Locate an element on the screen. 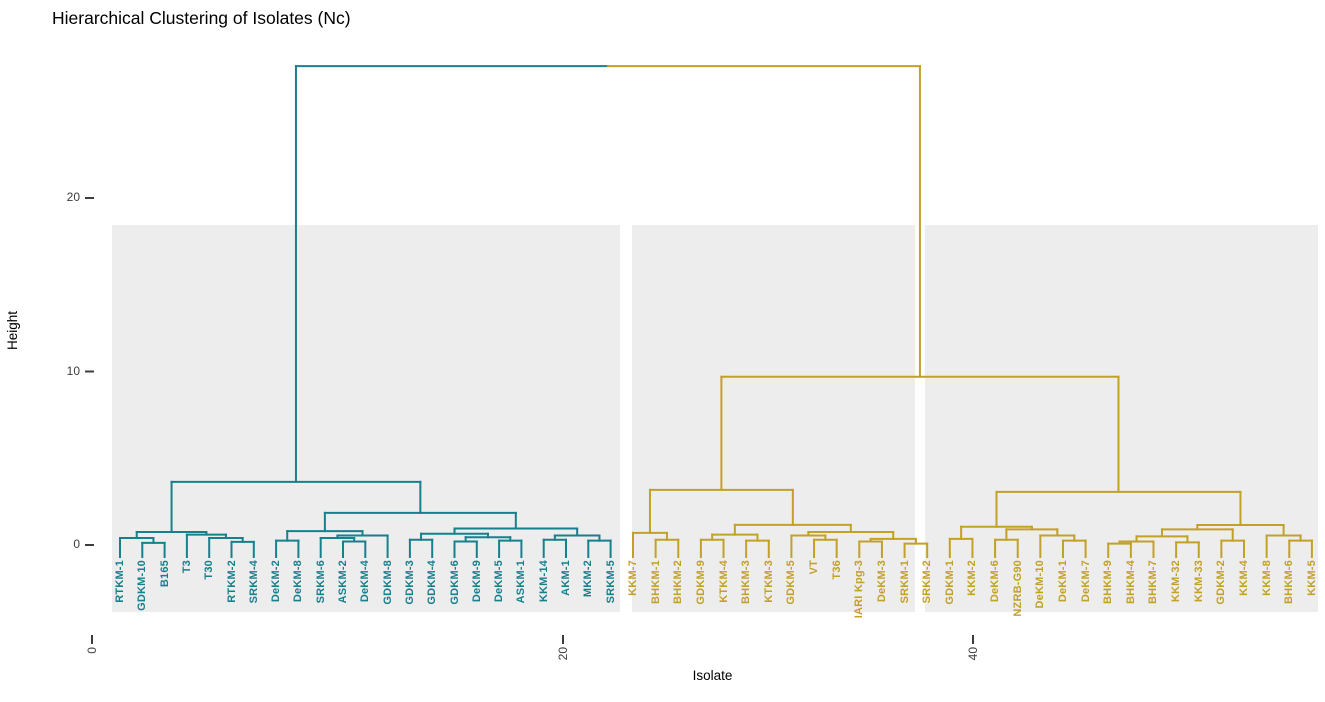 The width and height of the screenshot is (1325, 702). leaf-label: KTKM-3 is located at coordinates (768, 581).